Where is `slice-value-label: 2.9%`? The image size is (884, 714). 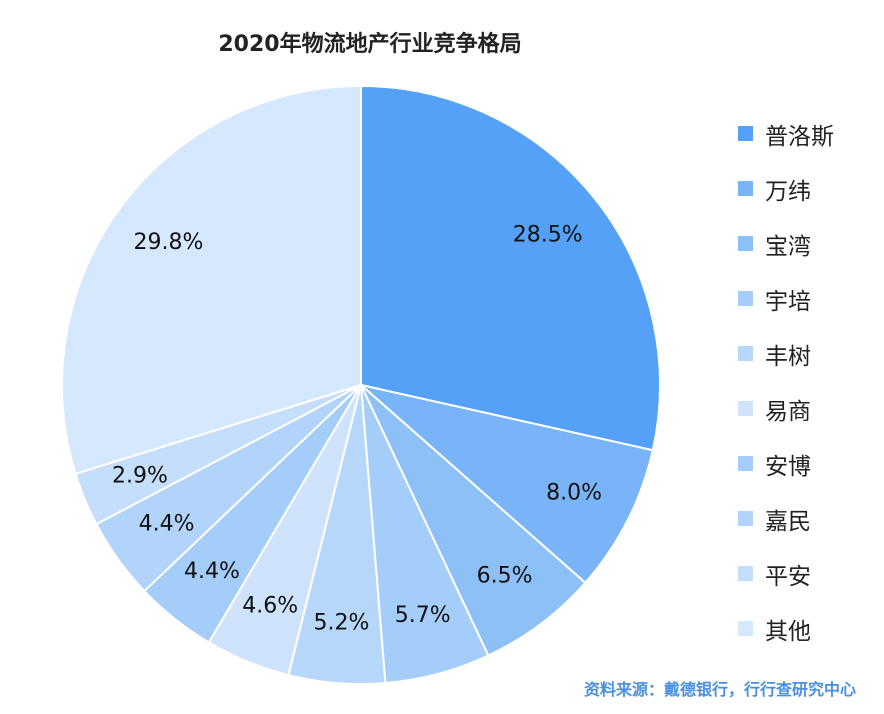 slice-value-label: 2.9% is located at coordinates (140, 476).